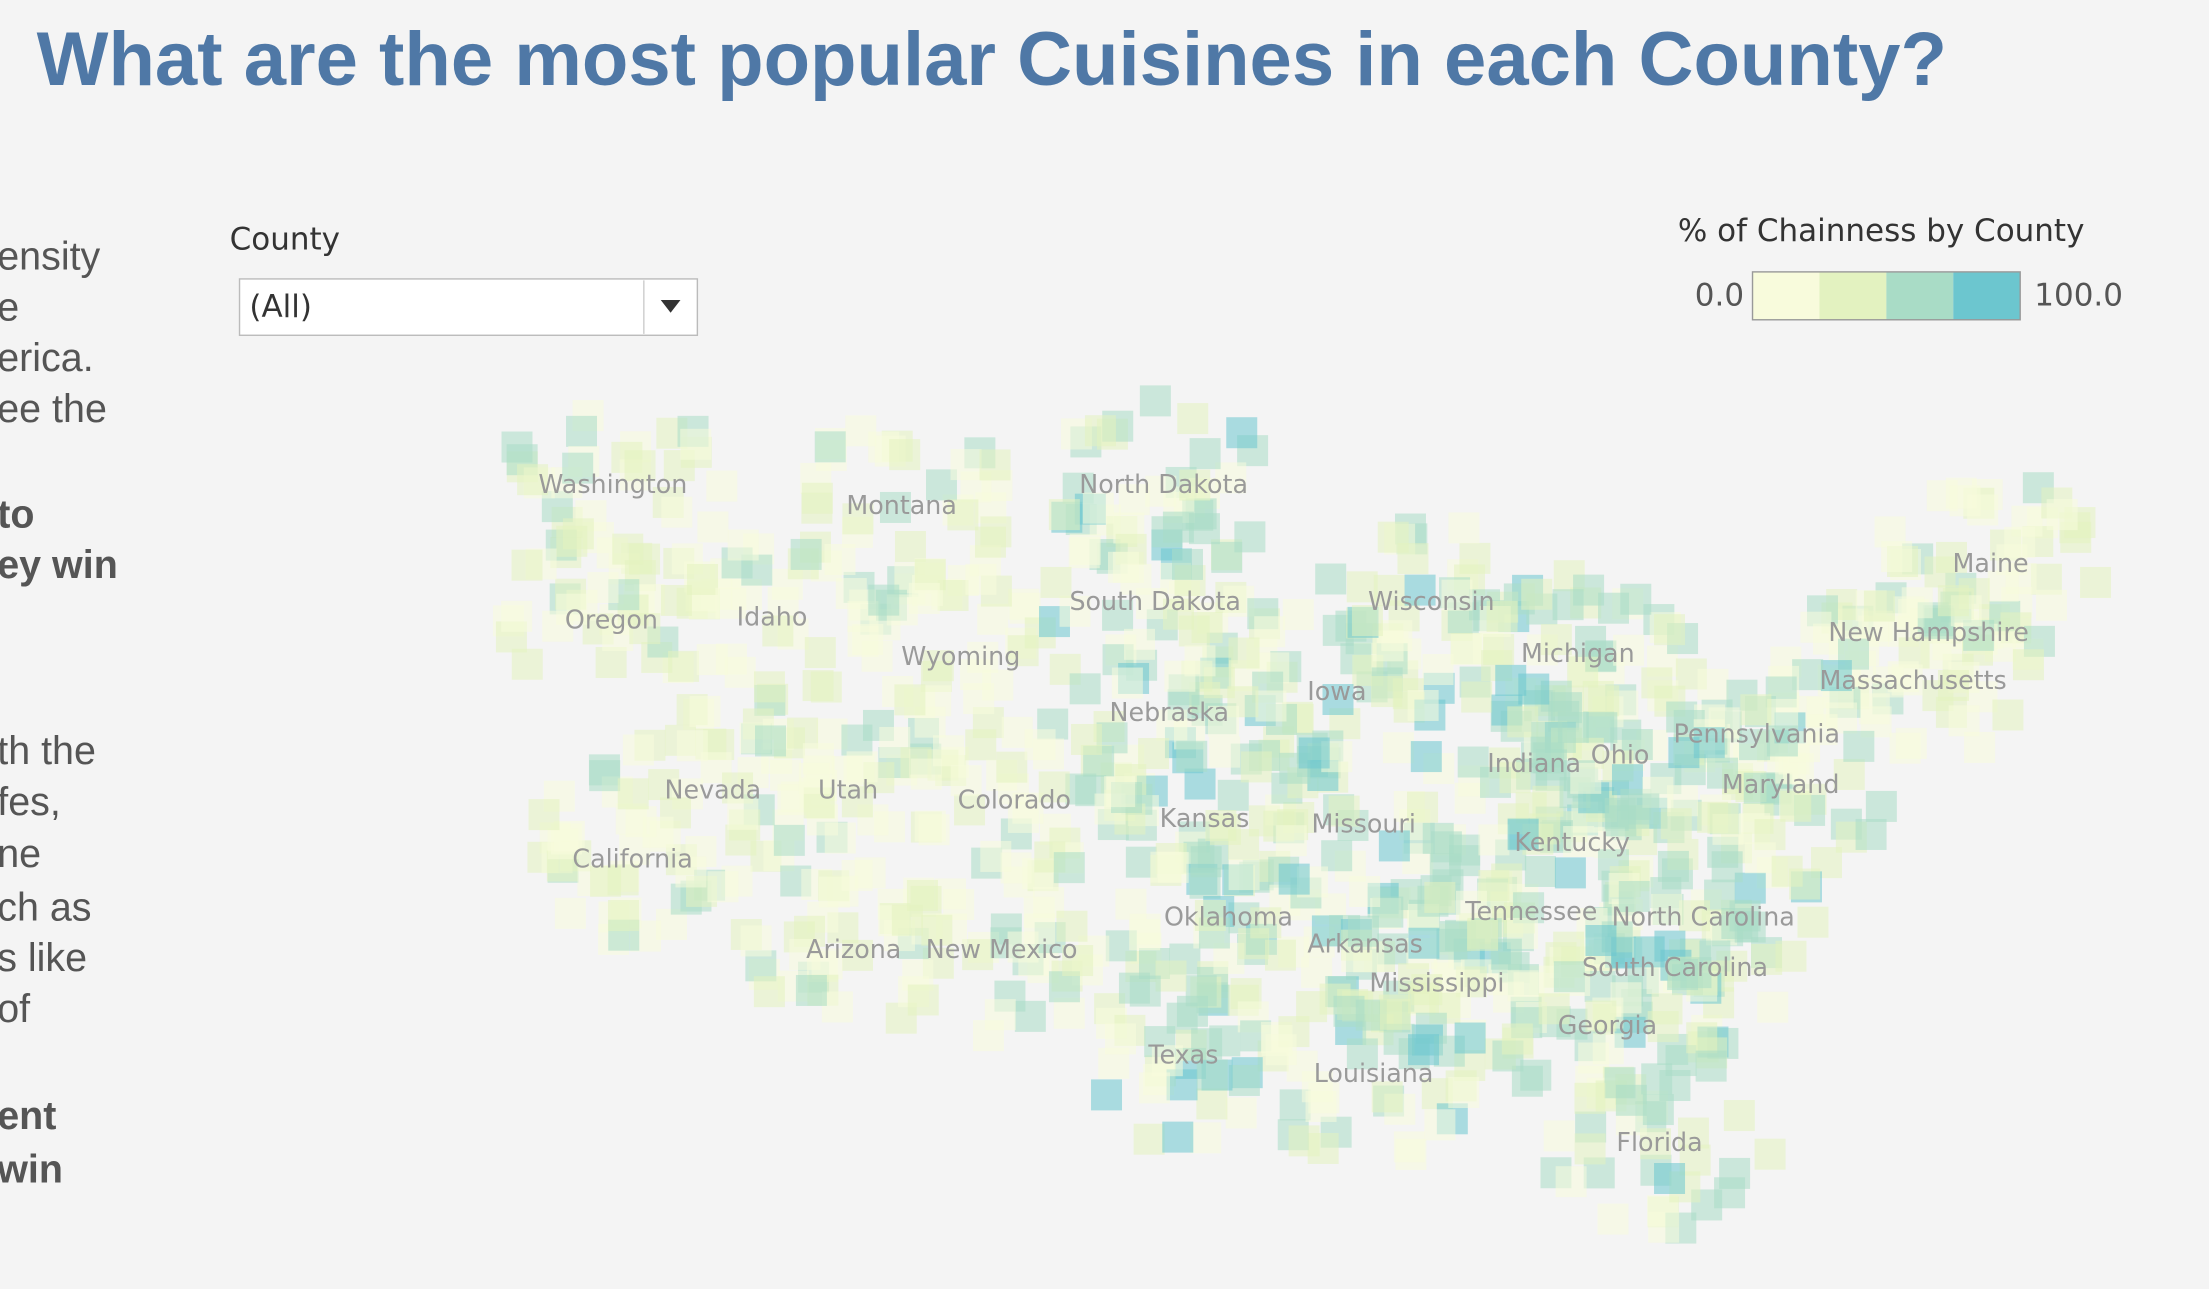  What do you see at coordinates (611, 619) in the screenshot?
I see `state-label: Oregon` at bounding box center [611, 619].